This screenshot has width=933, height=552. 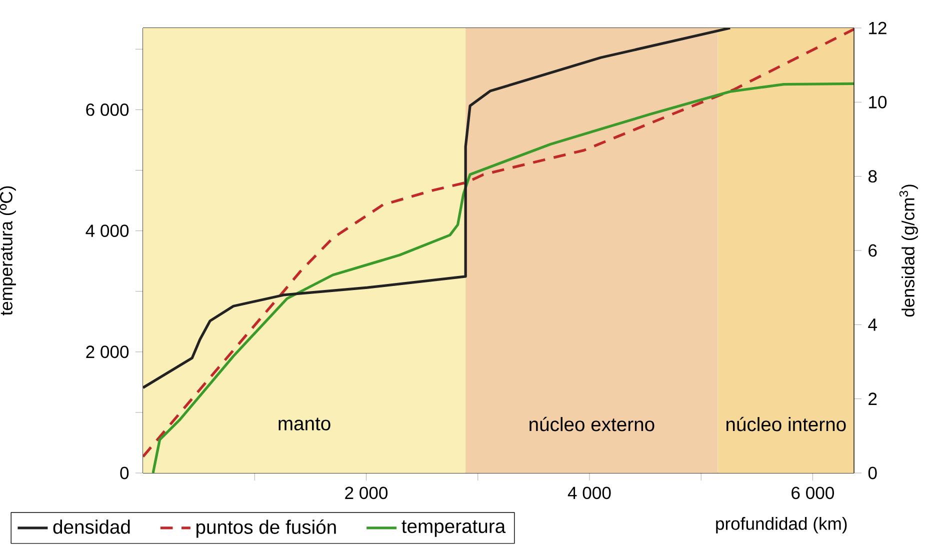 I want to click on x-tick-label: 6 000, so click(x=813, y=493).